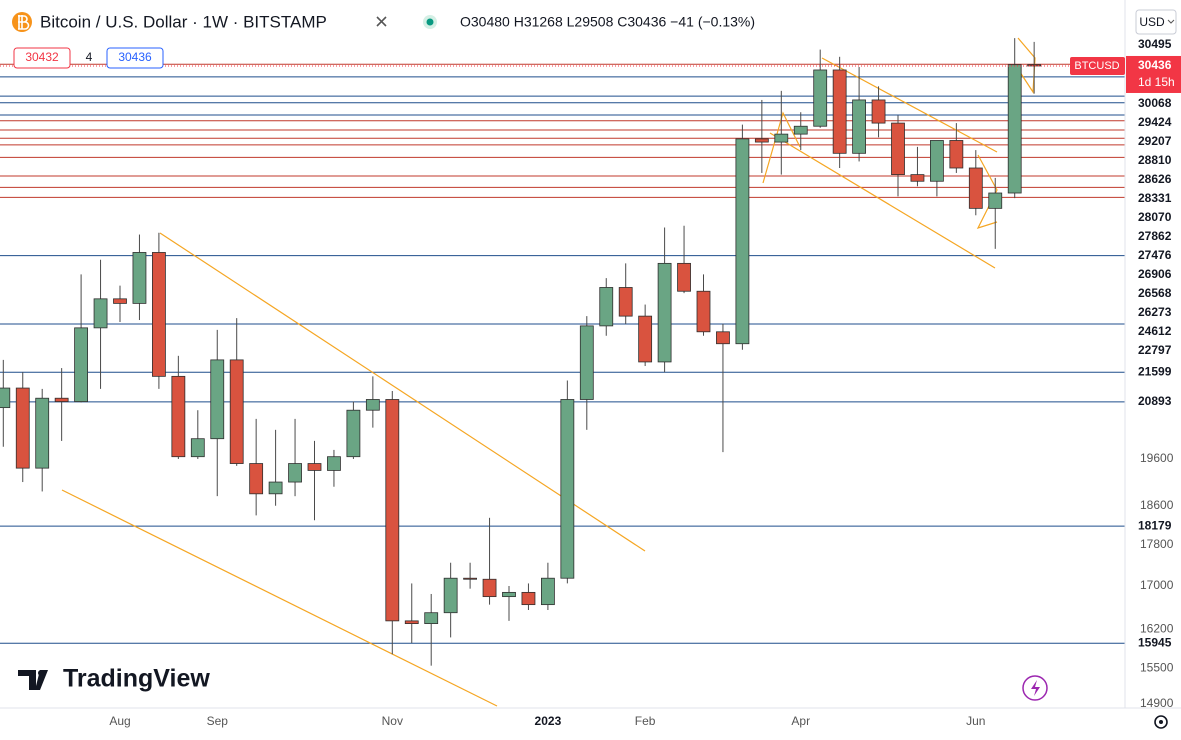 The image size is (1181, 740). Describe the element at coordinates (136, 679) in the screenshot. I see `logo-text: TradingView` at that location.